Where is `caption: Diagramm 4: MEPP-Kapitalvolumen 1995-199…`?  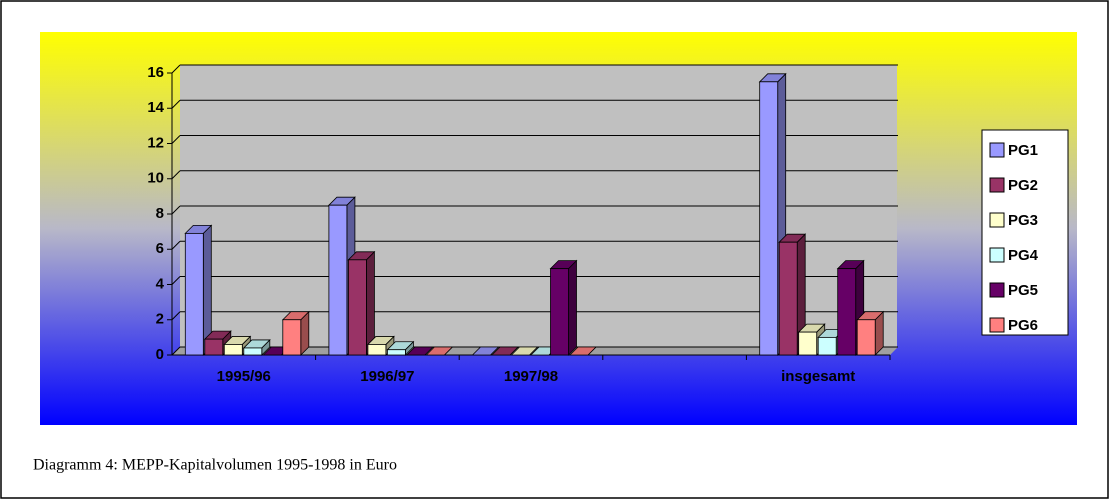
caption: Diagramm 4: MEPP-Kapitalvolumen 1995-199… is located at coordinates (215, 465).